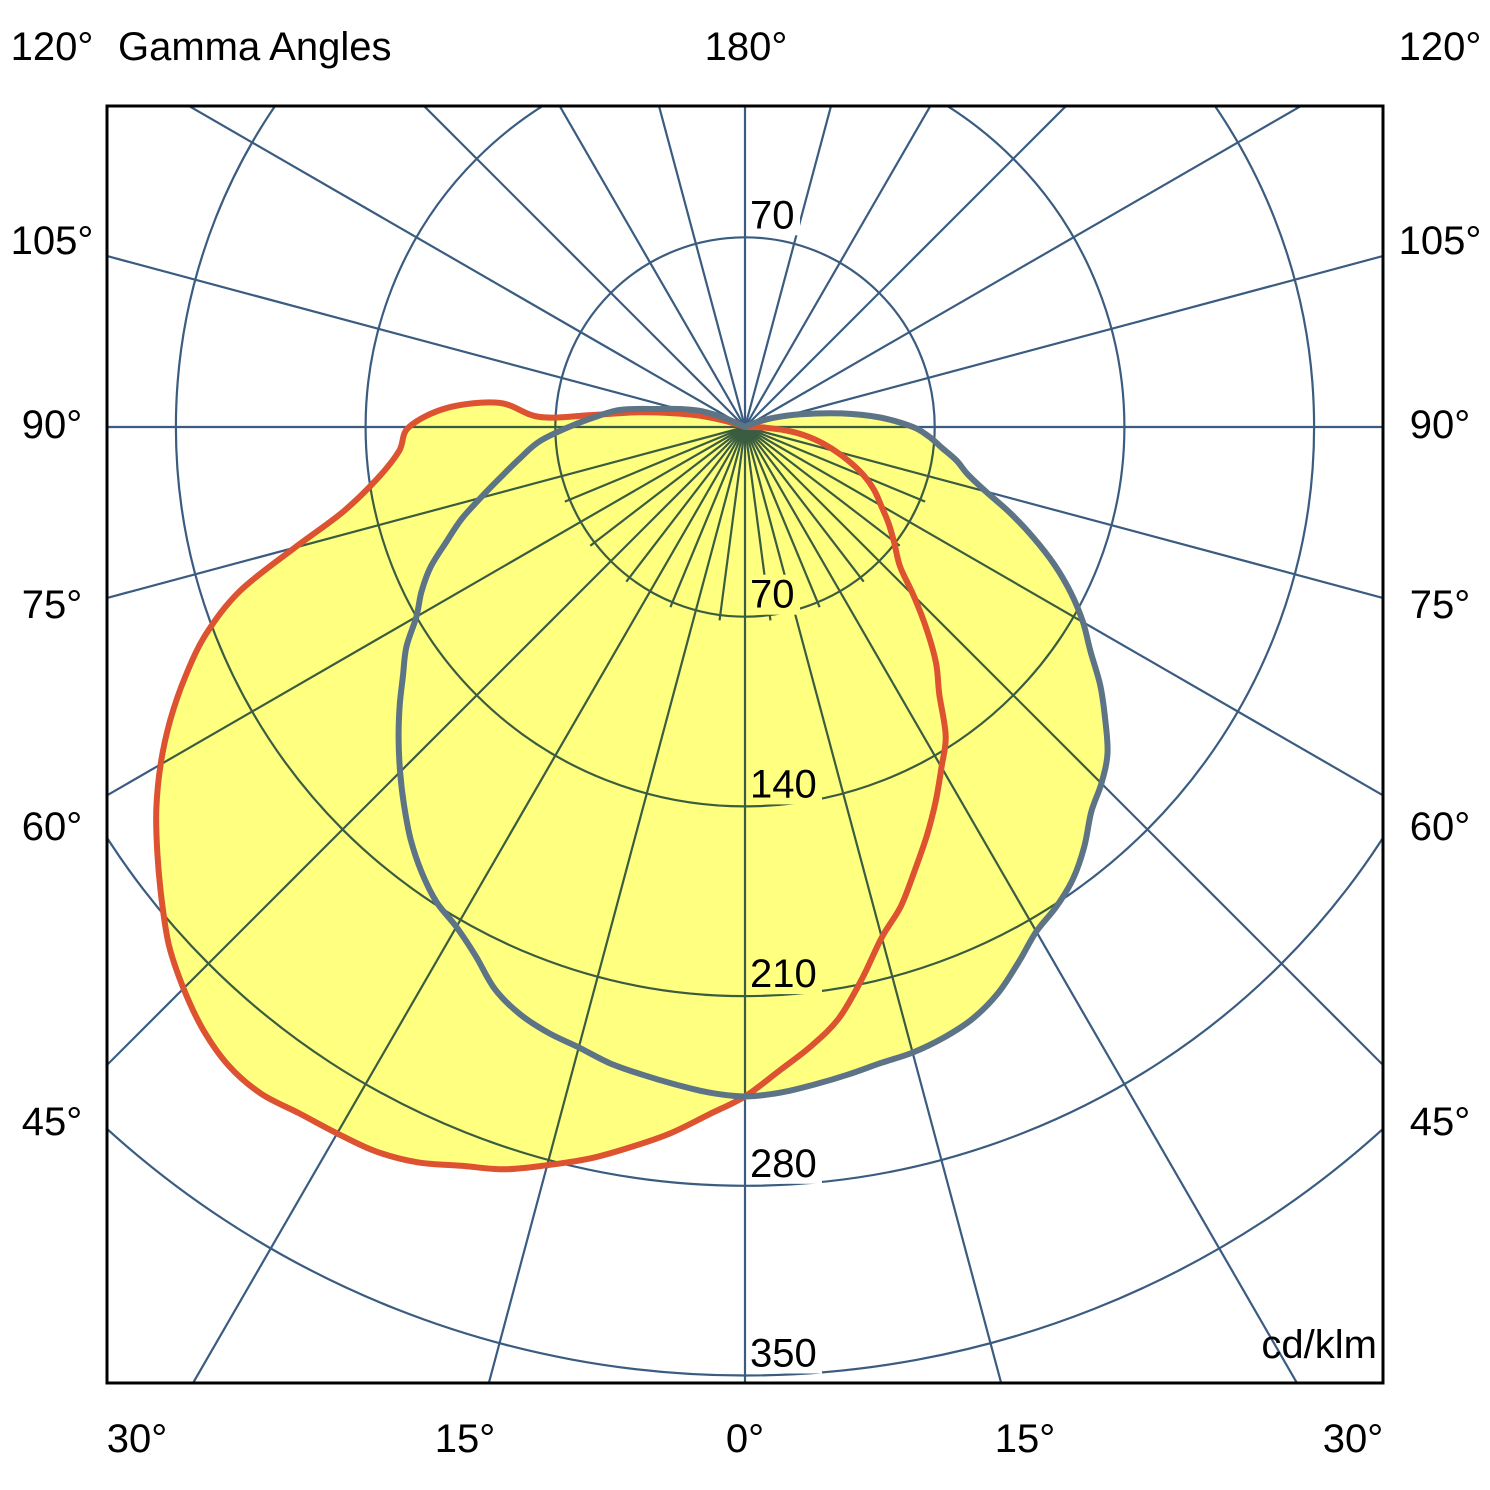  What do you see at coordinates (52, 1122) in the screenshot?
I see `angle-label-left-45°: 45°` at bounding box center [52, 1122].